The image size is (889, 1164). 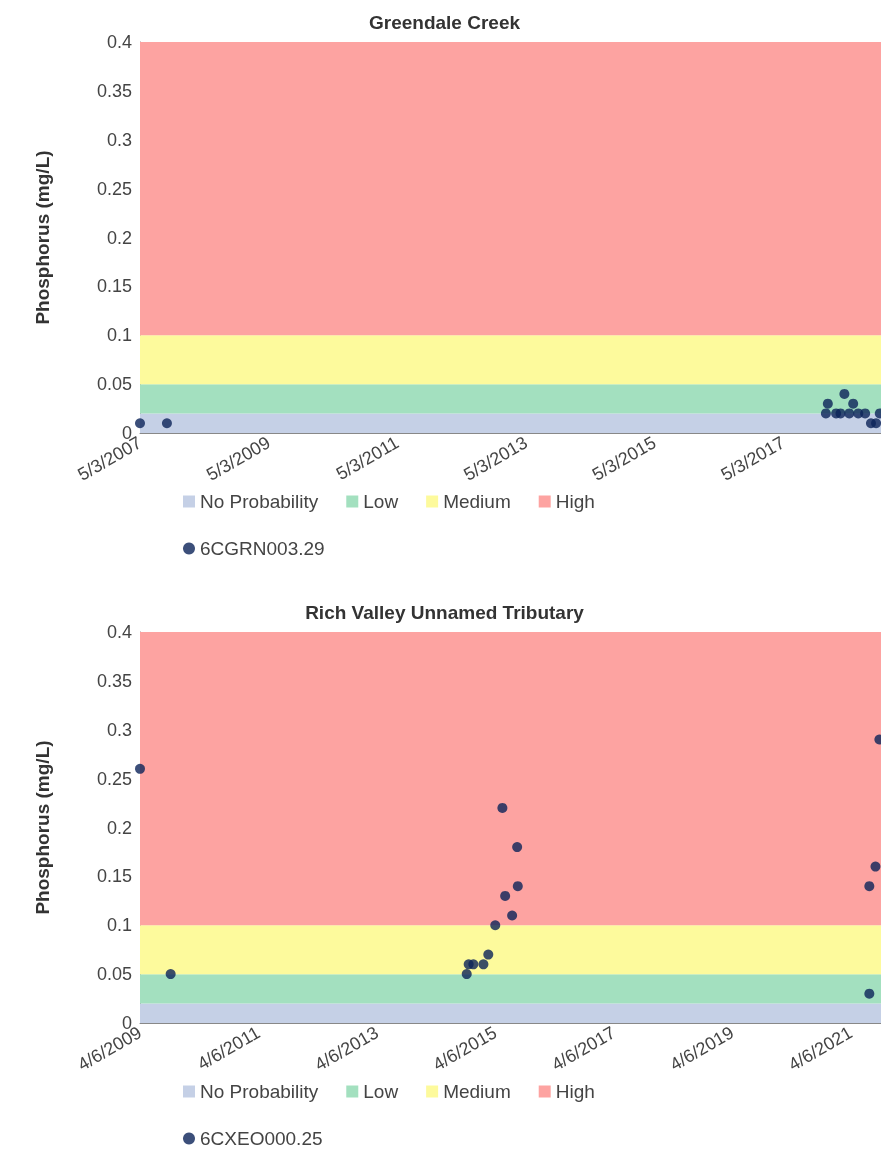 What do you see at coordinates (445, 612) in the screenshot?
I see `chart-title: Rich Valley Unnamed Tributary` at bounding box center [445, 612].